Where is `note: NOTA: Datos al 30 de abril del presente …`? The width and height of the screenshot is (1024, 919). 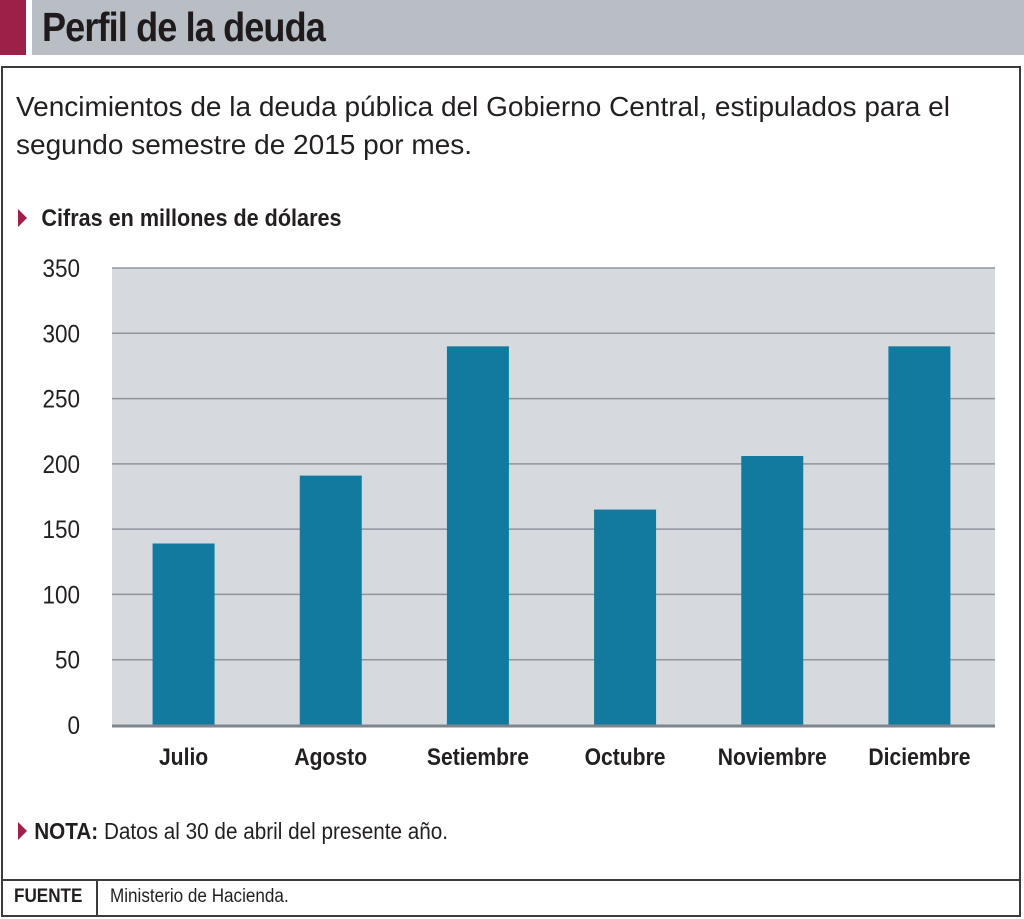
note: NOTA: Datos al 30 de abril del presente … is located at coordinates (233, 831).